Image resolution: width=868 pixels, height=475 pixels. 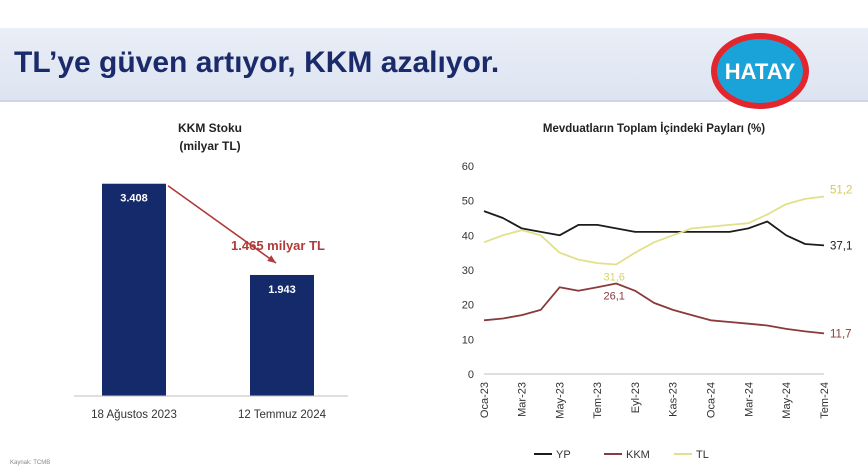 I want to click on legend-label-yp: YP, so click(x=563, y=455).